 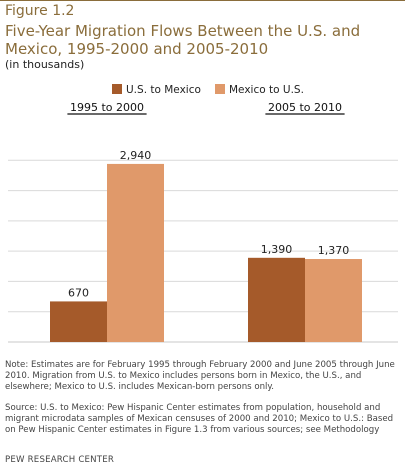 I want to click on data-label-u-s-to-mexico-1995-to-2000: 670, so click(x=78, y=292).